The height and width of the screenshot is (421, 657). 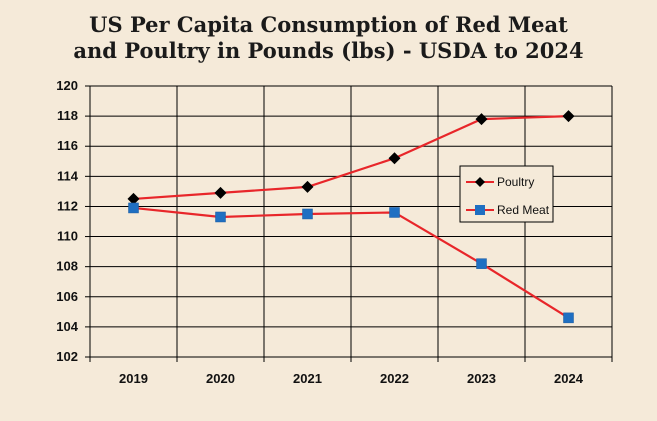 What do you see at coordinates (481, 378) in the screenshot?
I see `x-tick-label: 2023` at bounding box center [481, 378].